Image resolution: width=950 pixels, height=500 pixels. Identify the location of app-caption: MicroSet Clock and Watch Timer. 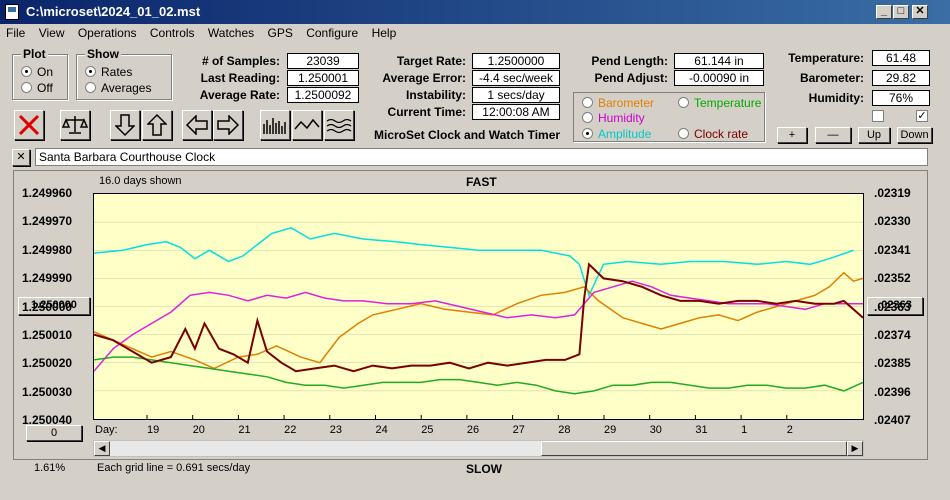
(467, 135).